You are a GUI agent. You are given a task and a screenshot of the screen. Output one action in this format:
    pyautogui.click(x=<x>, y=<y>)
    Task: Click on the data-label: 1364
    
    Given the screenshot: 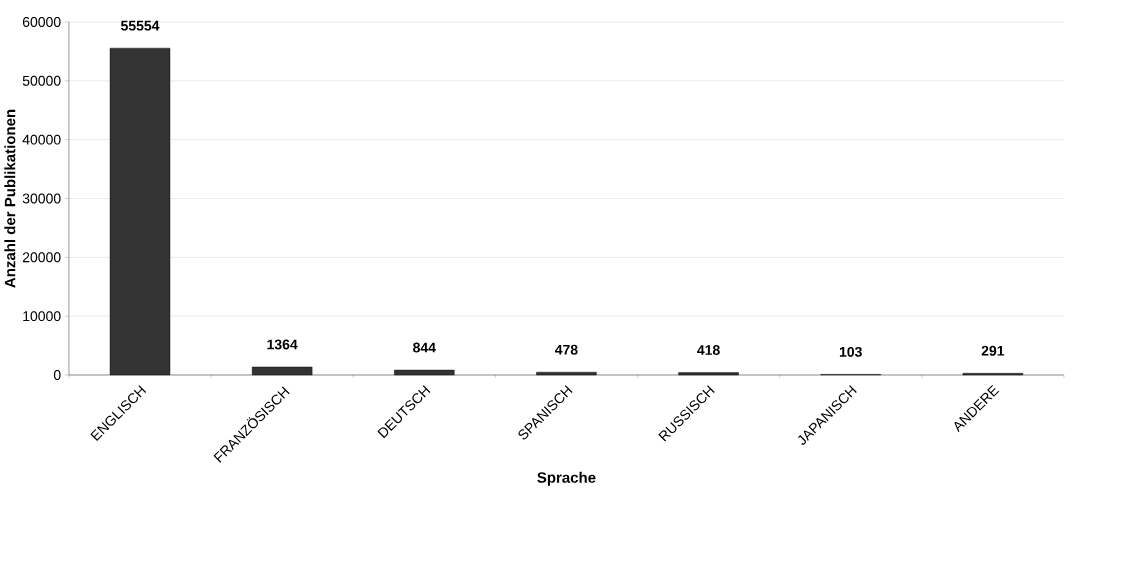 What is the action you would take?
    pyautogui.click(x=282, y=344)
    